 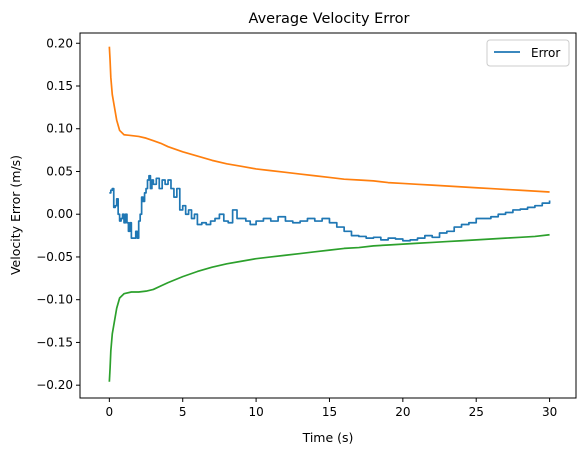 I want to click on x-axis-ticks: 0 5 10 15 20 25 30, so click(x=332, y=408).